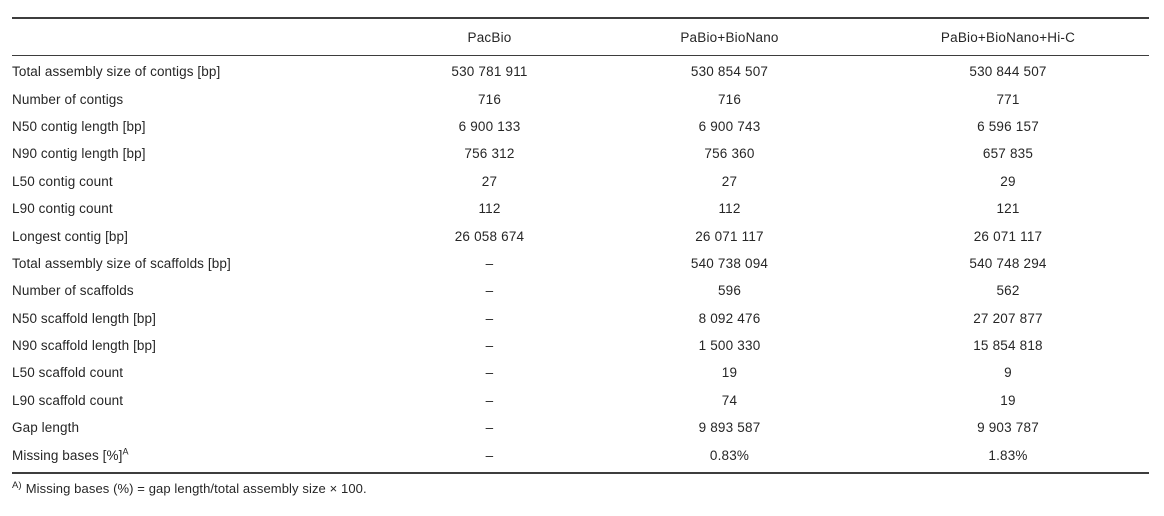  I want to click on row-label: Longest contig [bp], so click(70, 236).